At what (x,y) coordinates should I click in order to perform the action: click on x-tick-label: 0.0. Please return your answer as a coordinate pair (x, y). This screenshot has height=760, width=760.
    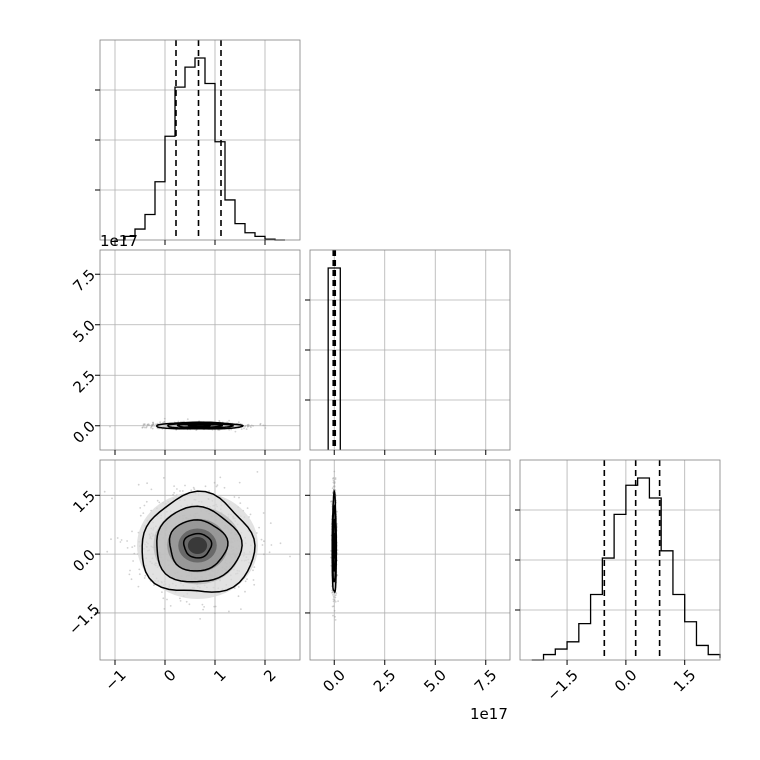
    Looking at the image, I should click on (334, 681).